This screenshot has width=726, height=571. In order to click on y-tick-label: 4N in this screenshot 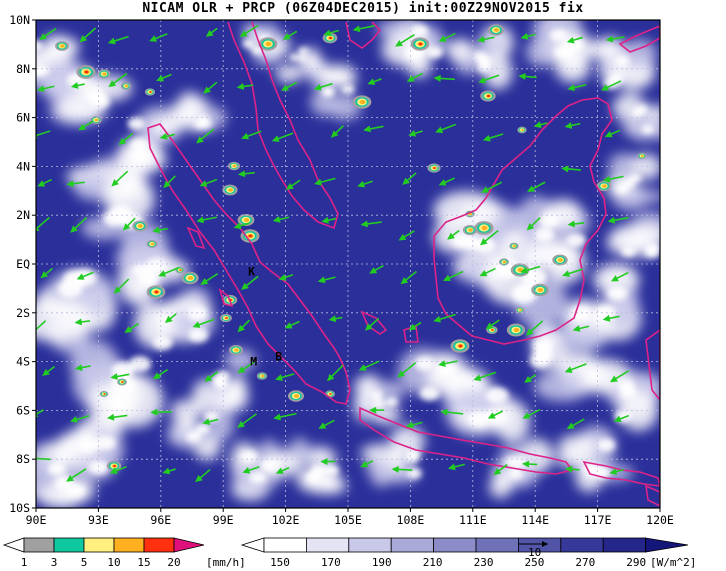, I will do `click(23, 166)`.